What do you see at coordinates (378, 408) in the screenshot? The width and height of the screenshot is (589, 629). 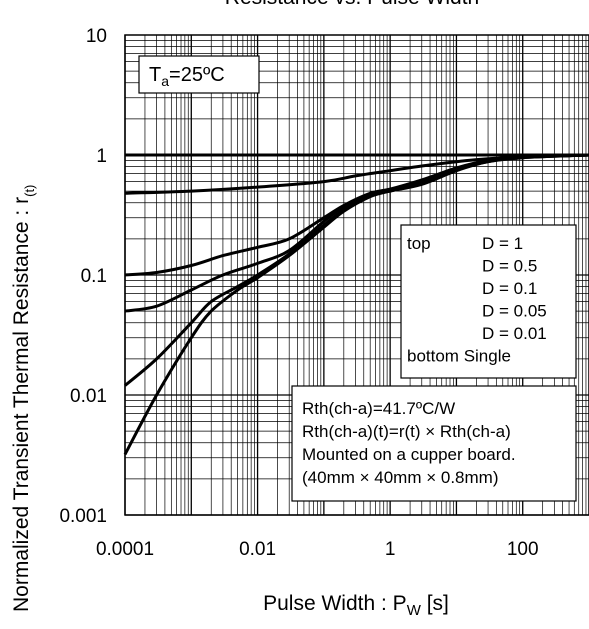 I see `note-line: Rth(ch-a)=41.7ºC/W` at bounding box center [378, 408].